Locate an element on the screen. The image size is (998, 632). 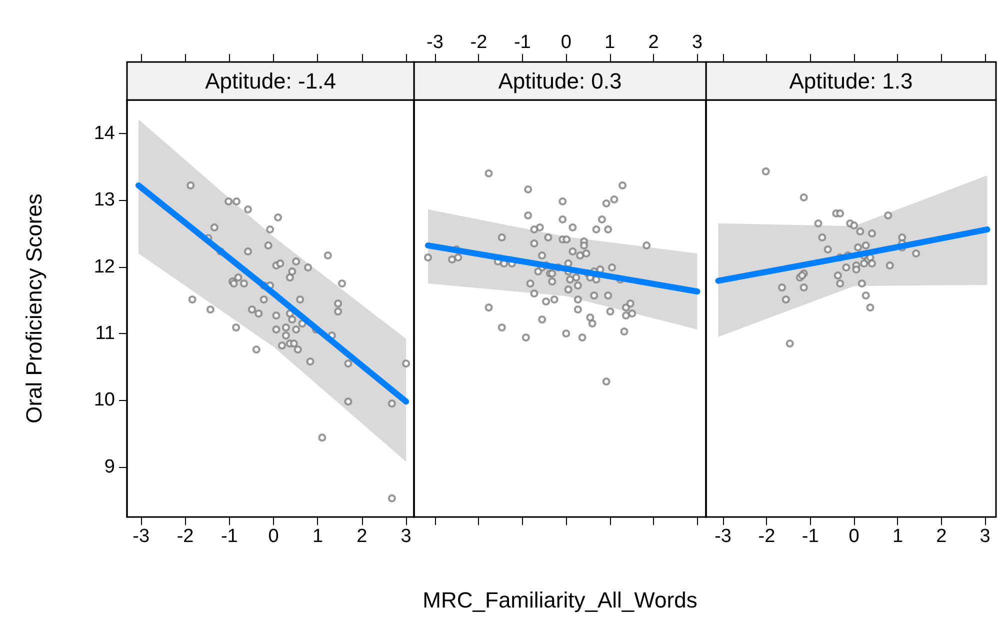
y-tick-label: 14 is located at coordinates (105, 133).